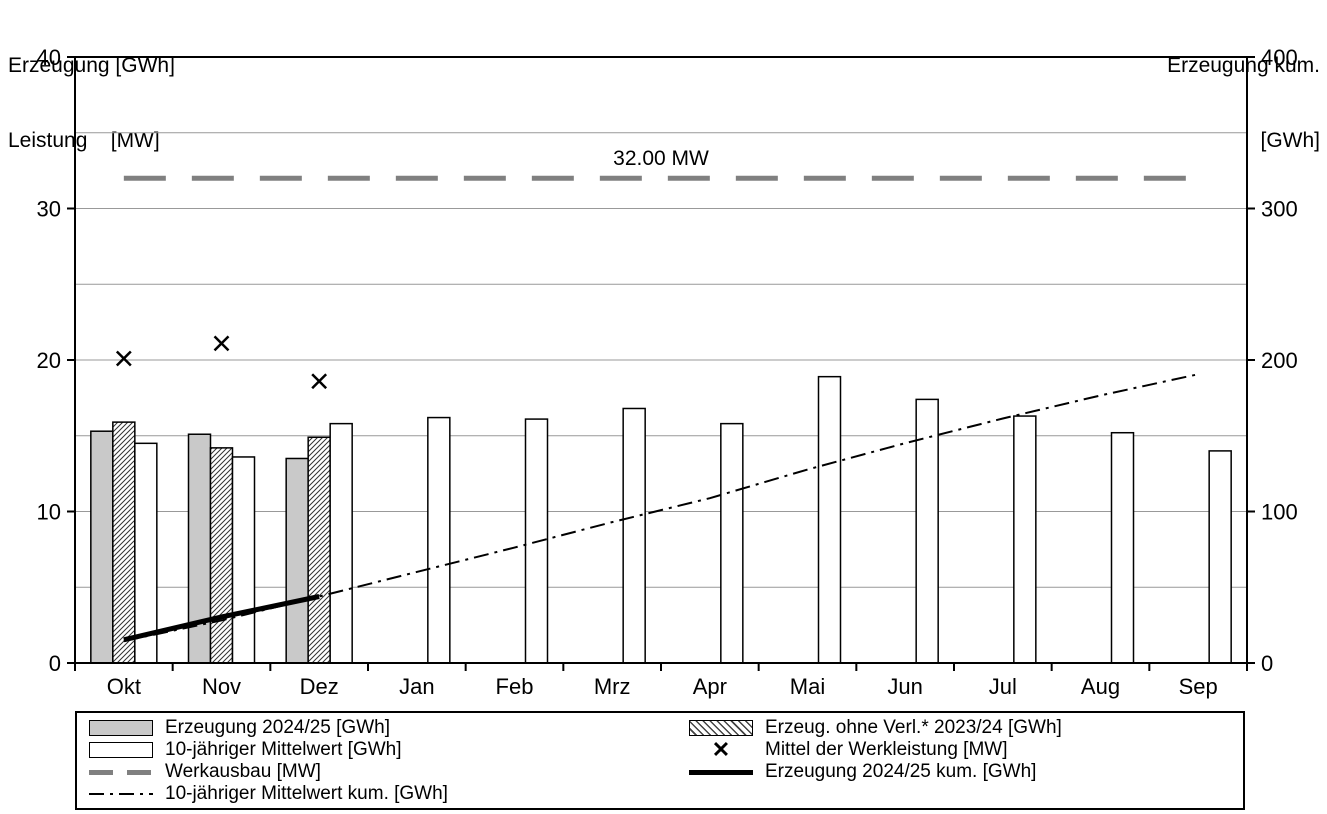  What do you see at coordinates (91, 103) in the screenshot?
I see `left-axis-title: Erzeugung [GWh] Leistung [MW]` at bounding box center [91, 103].